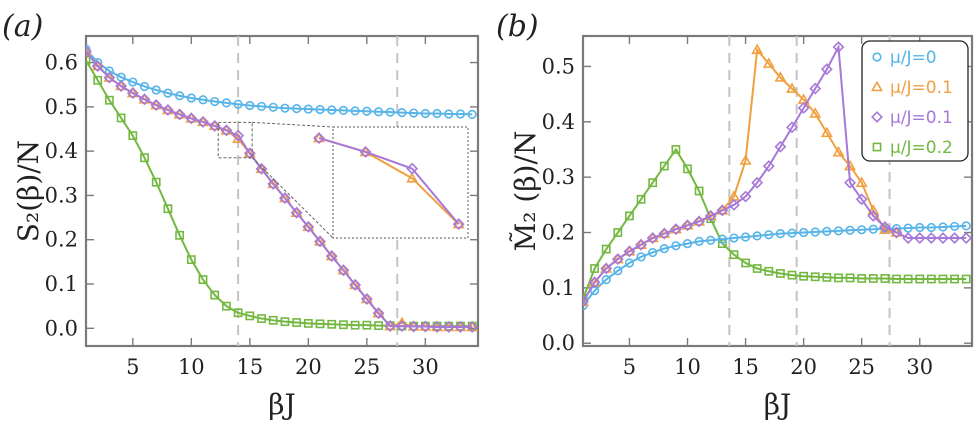 The height and width of the screenshot is (430, 976). What do you see at coordinates (281, 404) in the screenshot?
I see `x-axis-title: βJ` at bounding box center [281, 404].